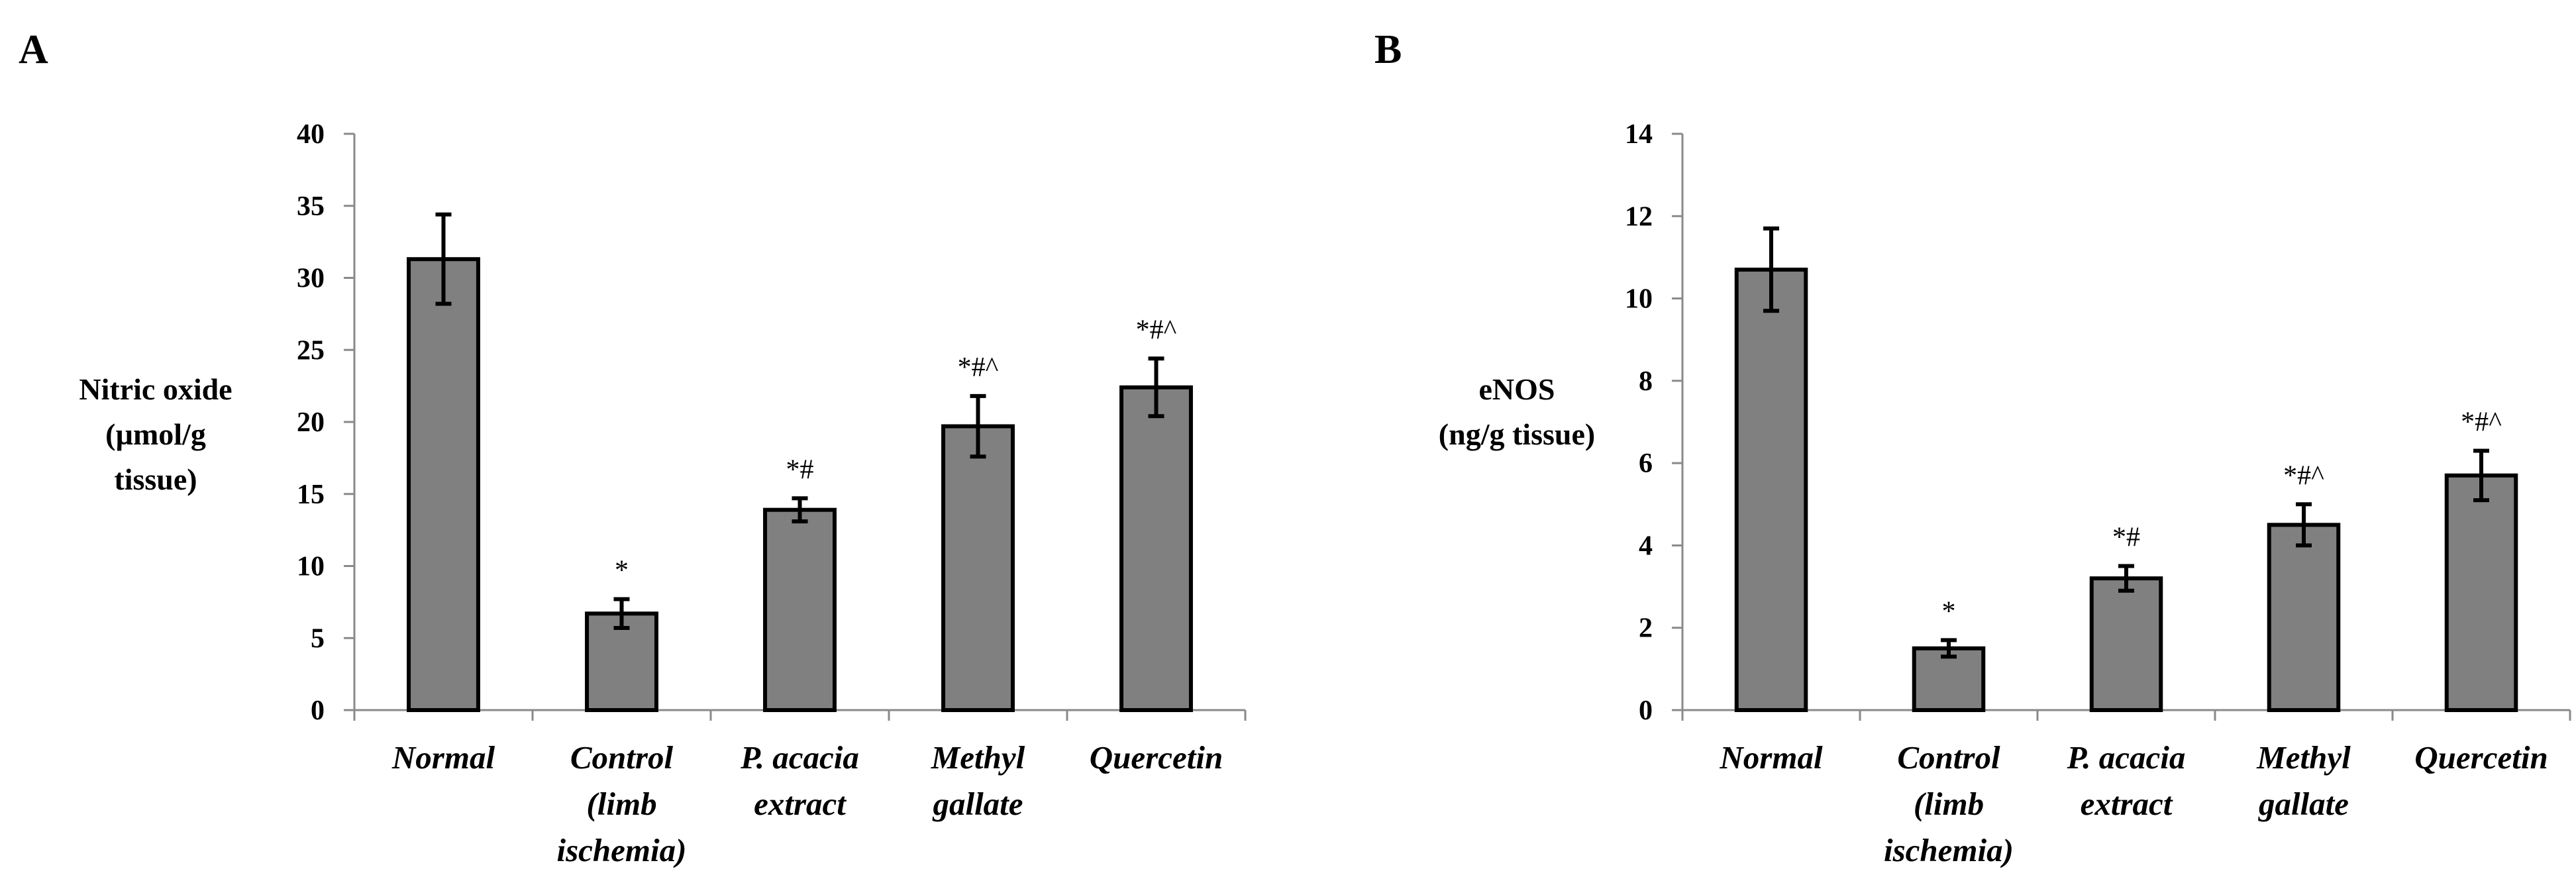 This screenshot has height=881, width=2576. I want to click on panel-A-y-axis-label: (µmol/g, so click(155, 434).